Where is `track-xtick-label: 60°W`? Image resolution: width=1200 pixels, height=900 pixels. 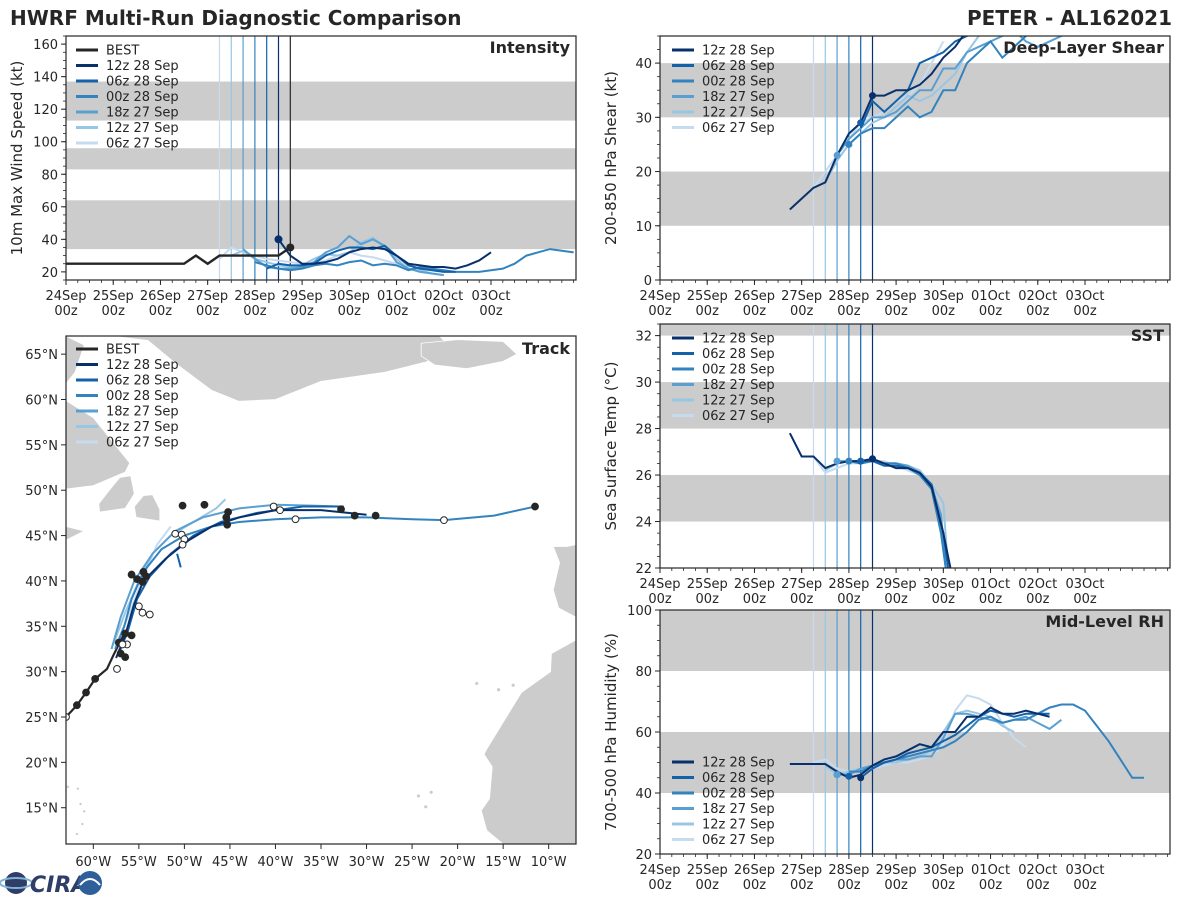
track-xtick-label: 60°W is located at coordinates (93, 862).